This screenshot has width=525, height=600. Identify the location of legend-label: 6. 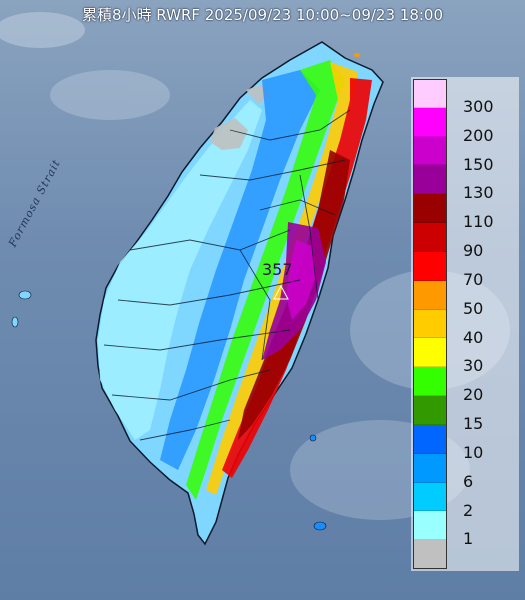
(468, 481).